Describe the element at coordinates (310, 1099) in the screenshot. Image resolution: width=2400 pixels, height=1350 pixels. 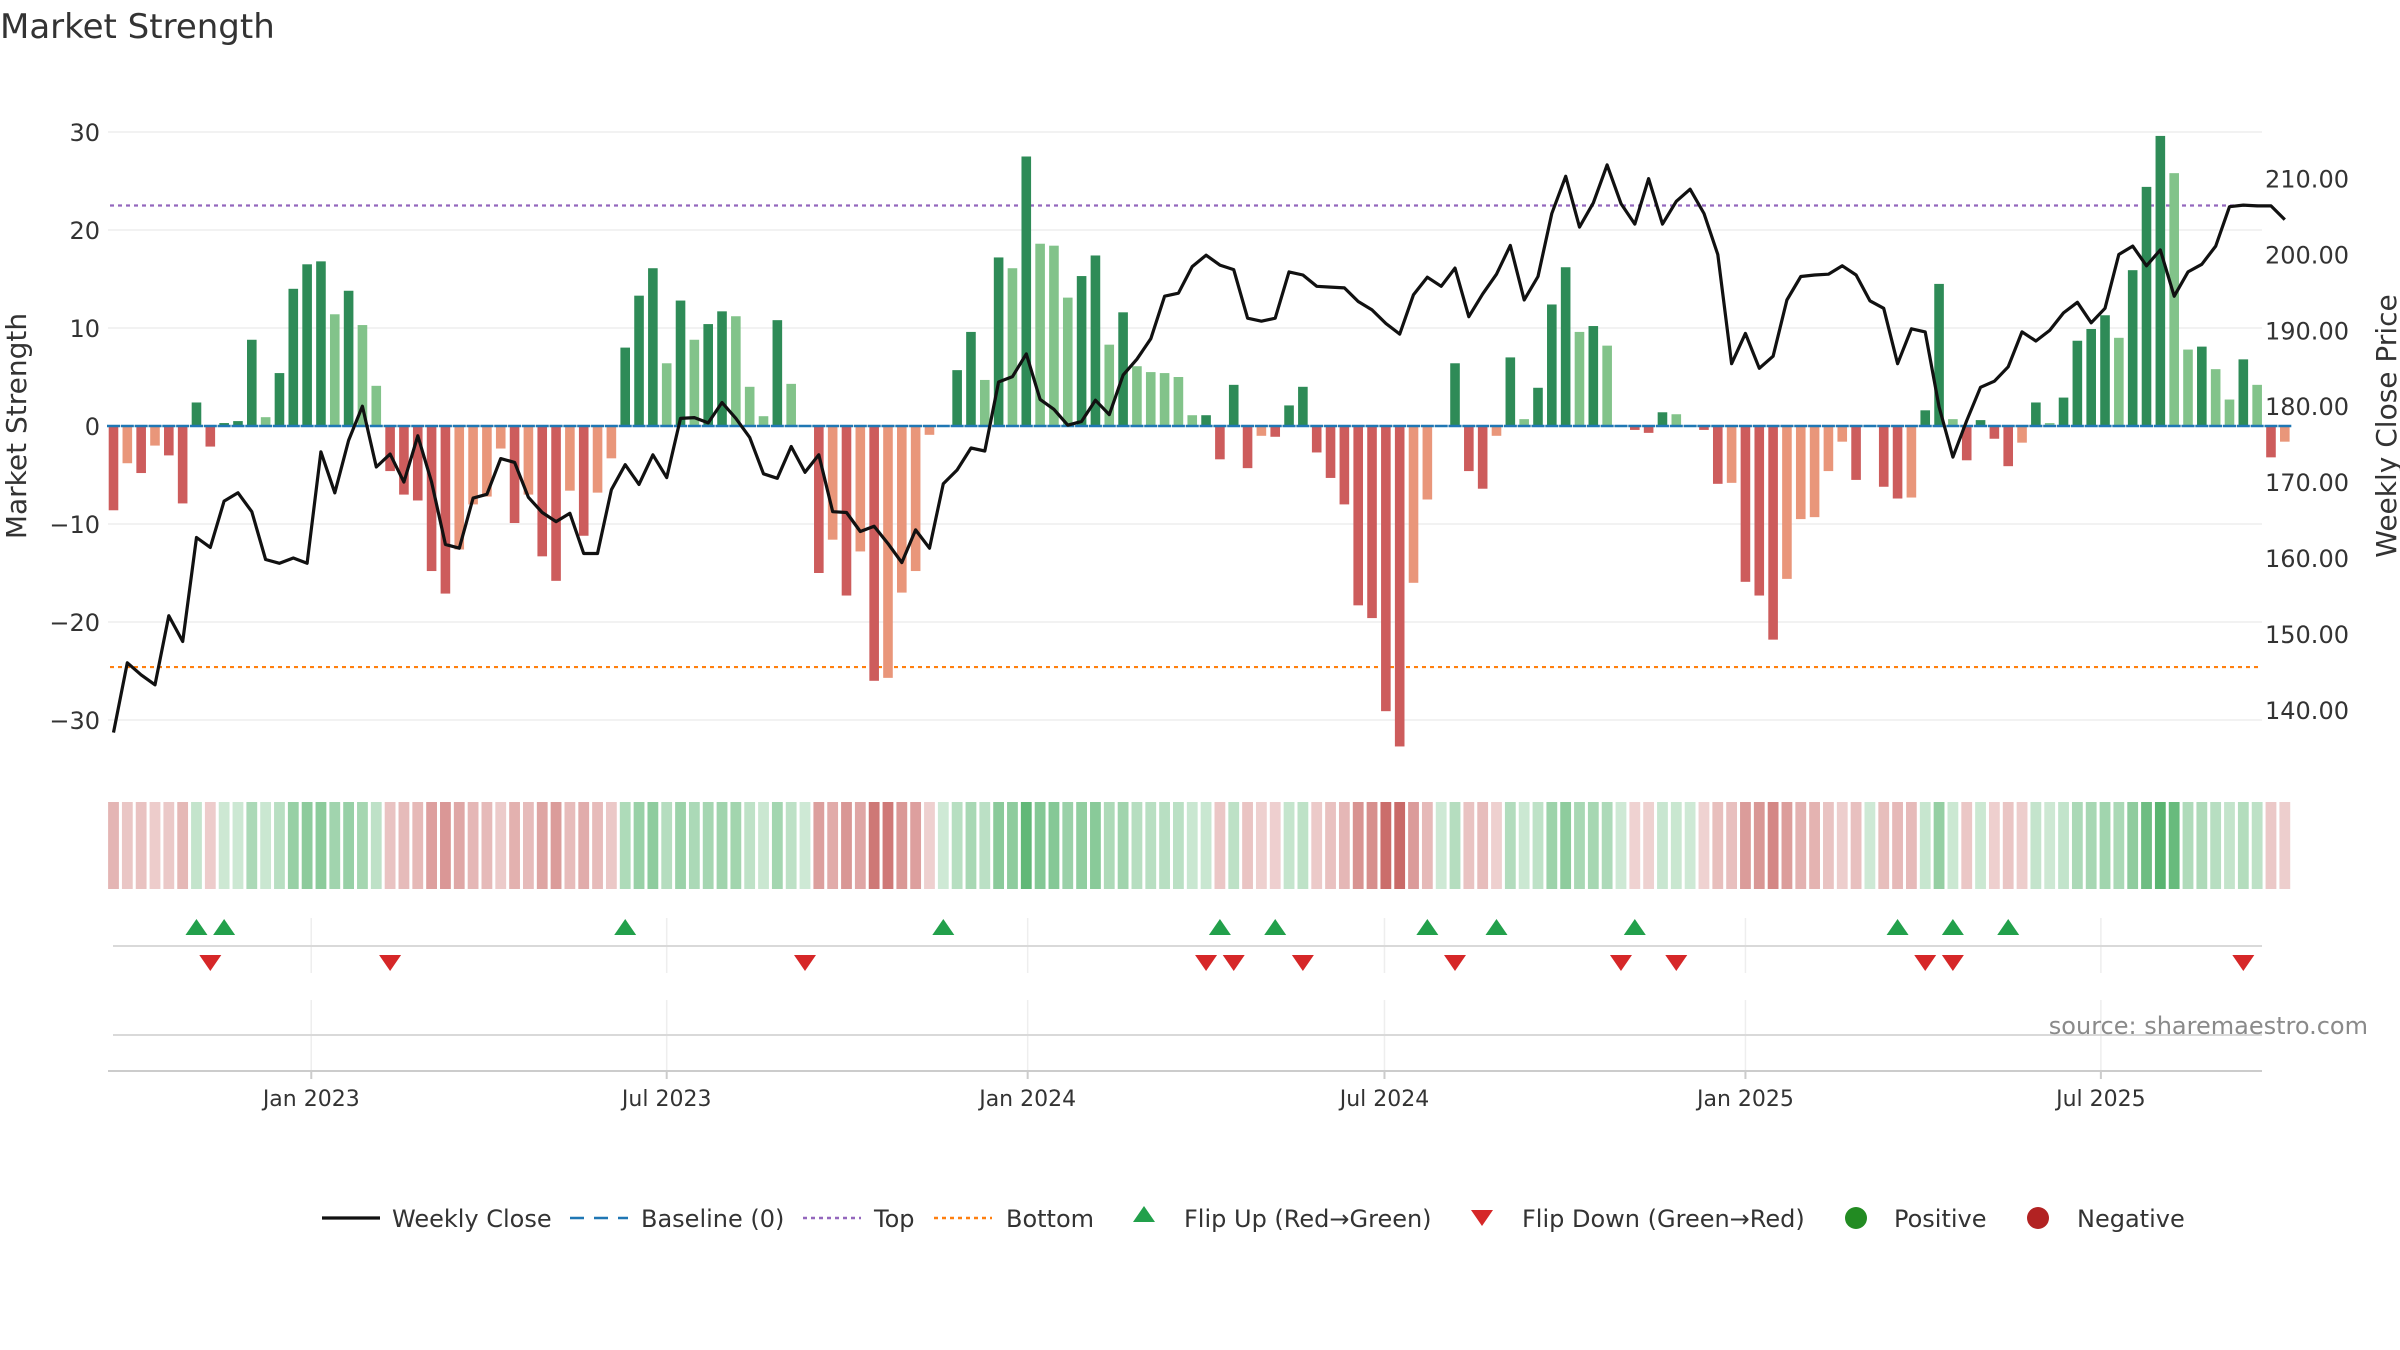
I see `x-date-label: Jan 2023` at that location.